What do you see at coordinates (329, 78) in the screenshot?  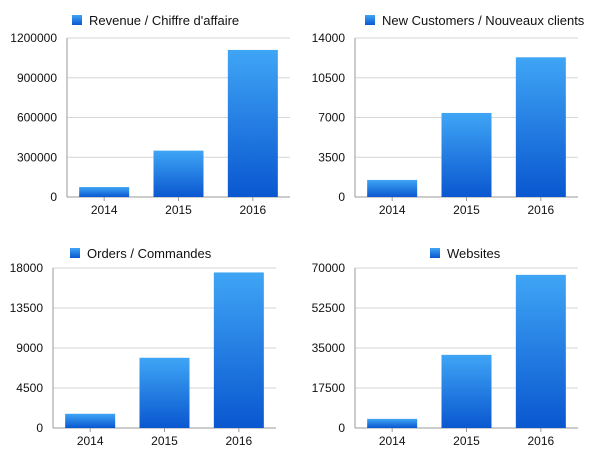 I see `y-tick-label: 10500` at bounding box center [329, 78].